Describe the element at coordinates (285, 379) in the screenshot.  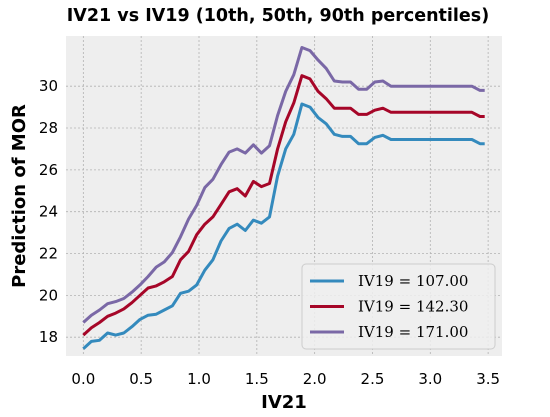
I see `x-ticks: 0.0 0.5 1.0 1.5 2.0 2.5 3.0 3.5` at that location.